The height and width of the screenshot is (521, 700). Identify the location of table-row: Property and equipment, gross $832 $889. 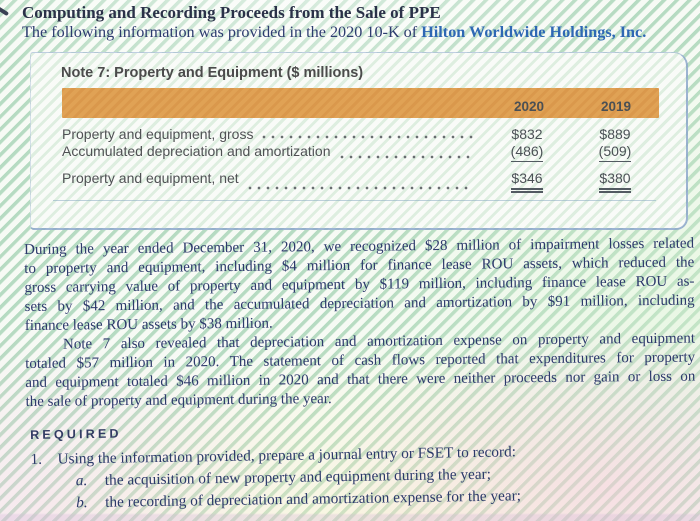
(360, 134).